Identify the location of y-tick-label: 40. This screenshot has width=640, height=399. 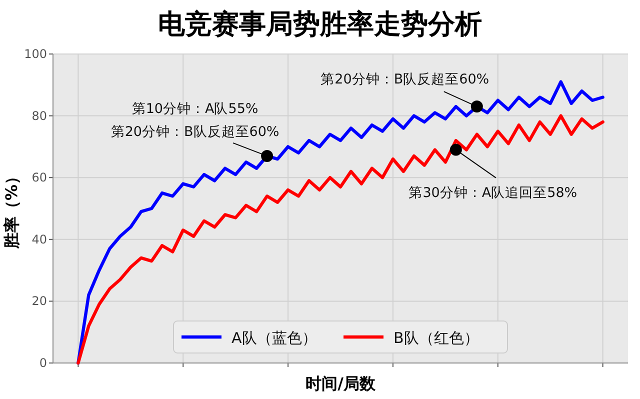
(39, 239).